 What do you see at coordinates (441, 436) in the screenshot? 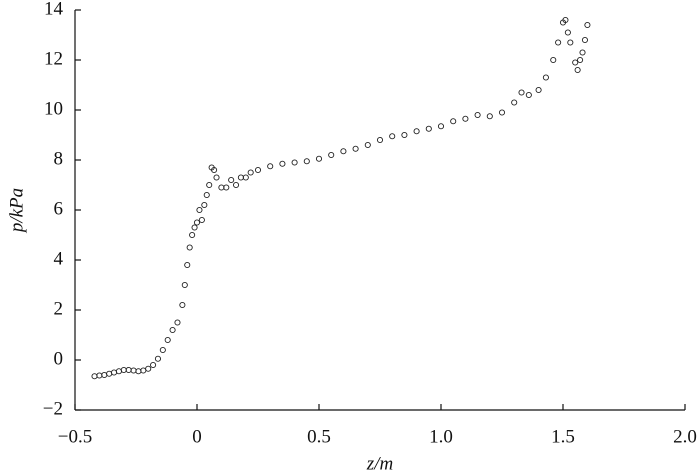
I see `x-tick-label: 1.0` at bounding box center [441, 436].